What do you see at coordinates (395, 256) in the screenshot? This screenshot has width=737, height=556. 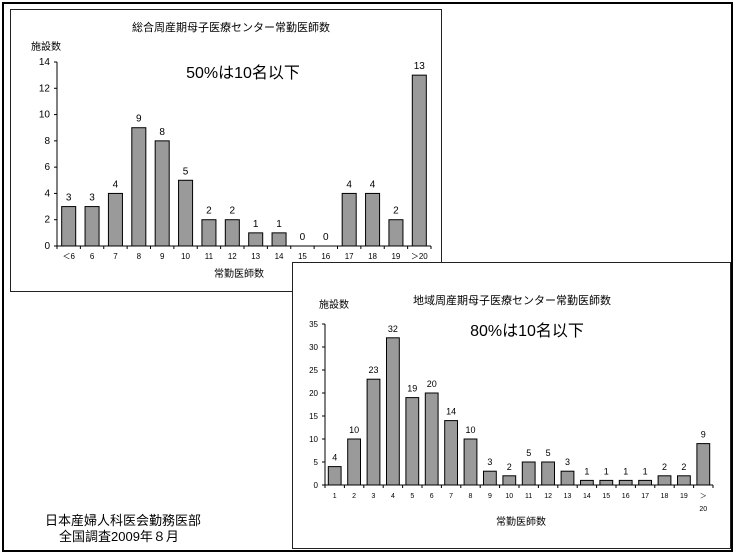 I see `x-tick-label: 19` at bounding box center [395, 256].